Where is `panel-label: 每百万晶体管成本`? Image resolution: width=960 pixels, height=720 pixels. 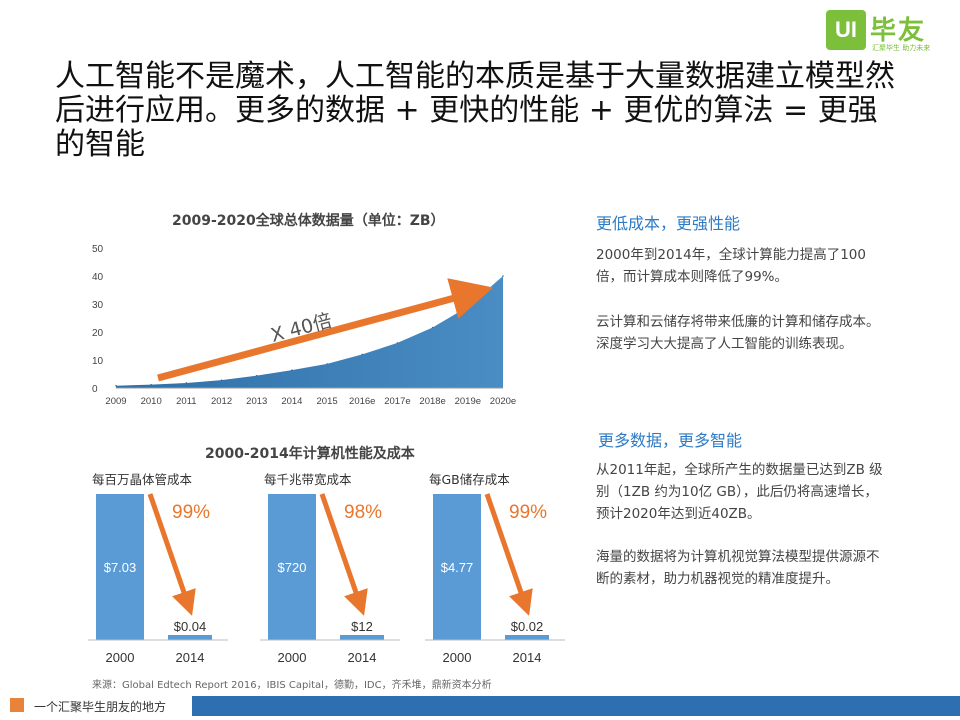 panel-label: 每百万晶体管成本 is located at coordinates (142, 479).